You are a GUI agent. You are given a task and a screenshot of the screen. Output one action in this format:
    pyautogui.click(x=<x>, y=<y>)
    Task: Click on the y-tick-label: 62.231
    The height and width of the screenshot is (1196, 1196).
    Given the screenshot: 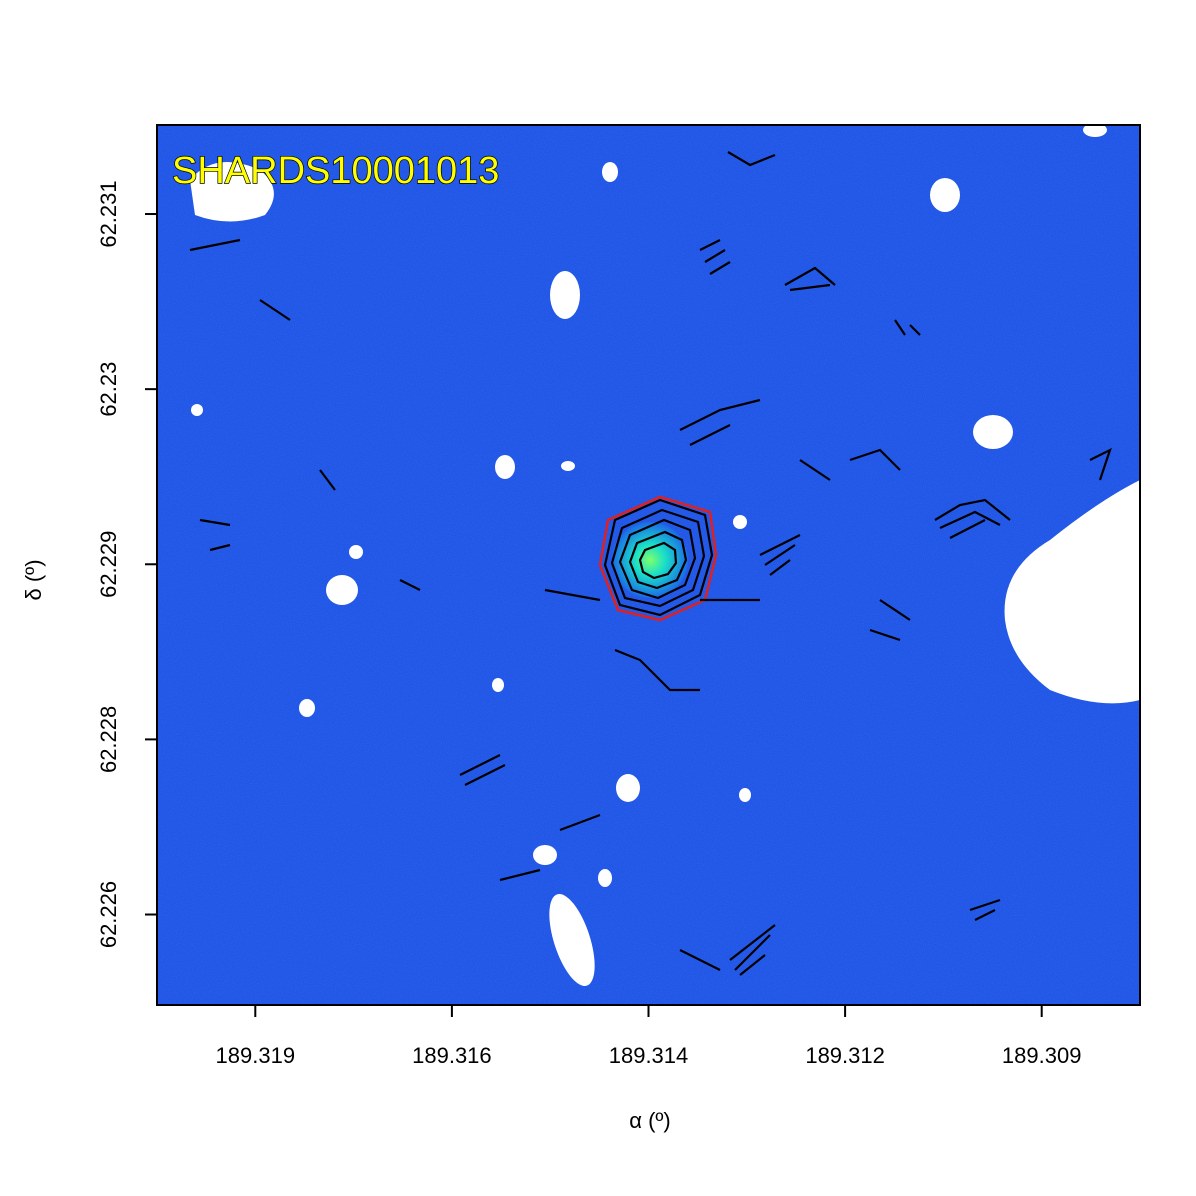 What is the action you would take?
    pyautogui.click(x=108, y=213)
    